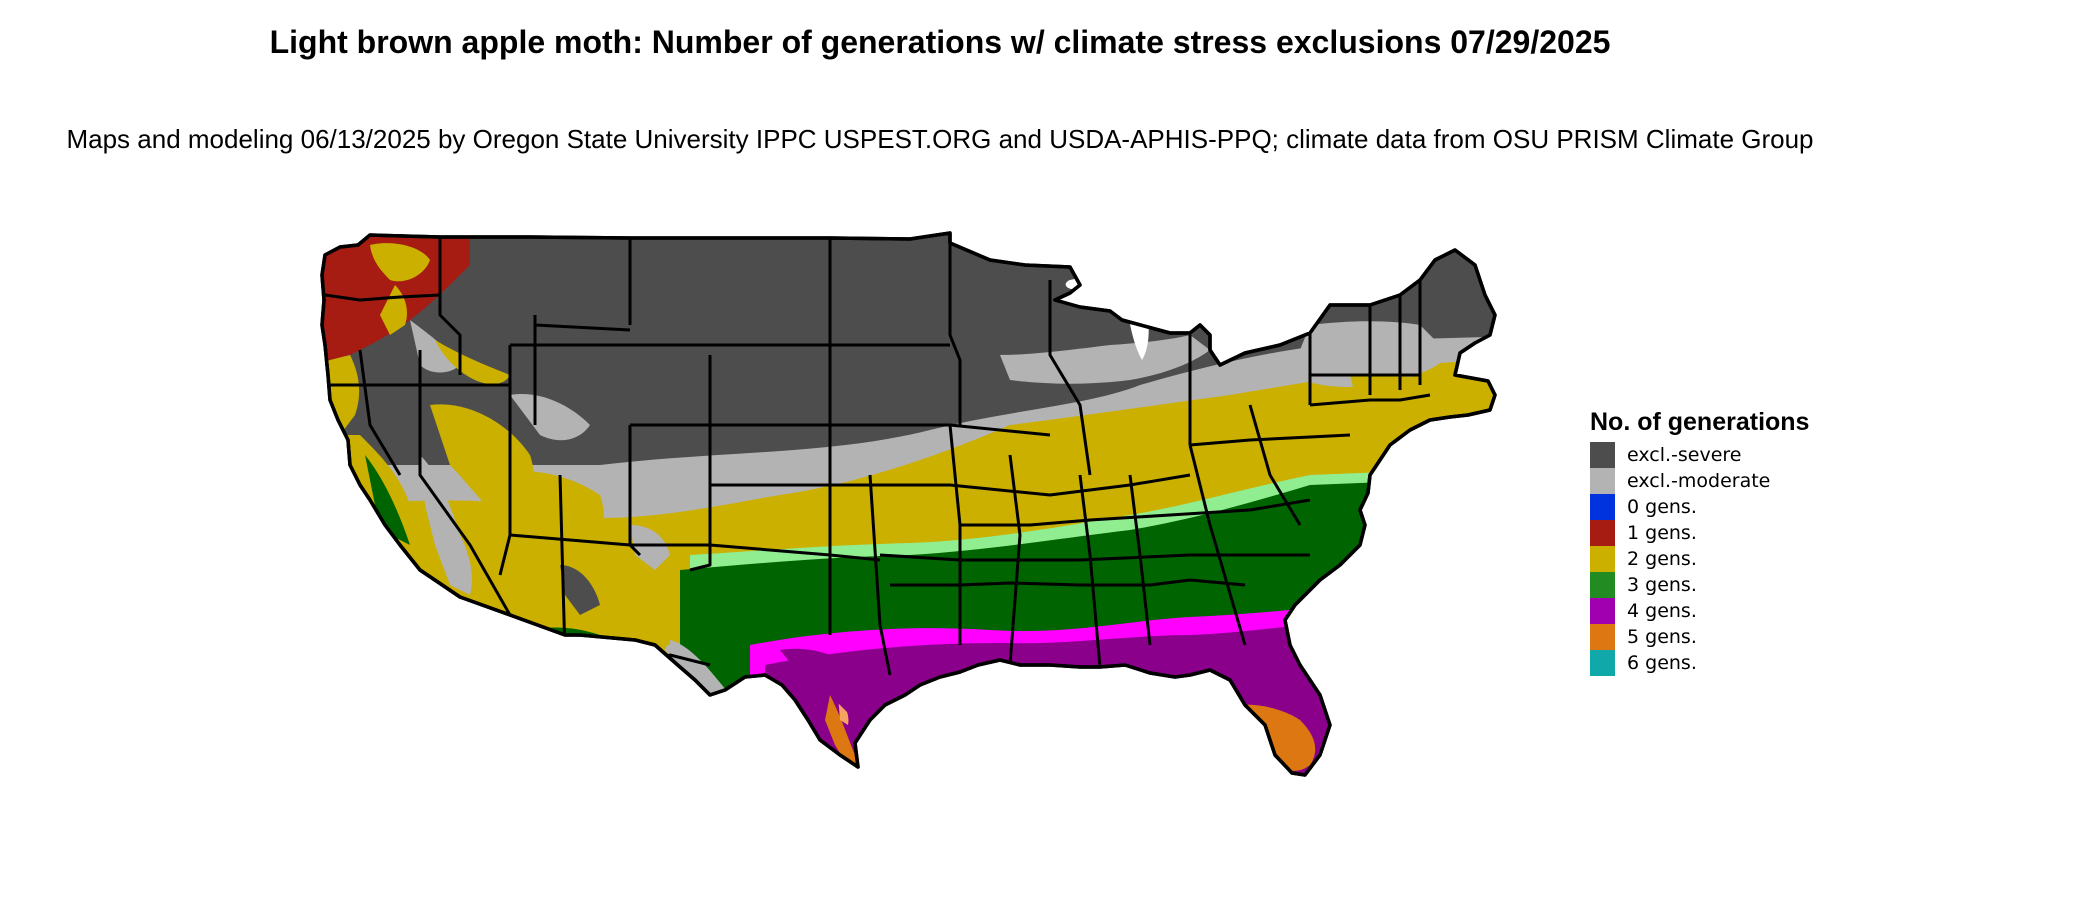 The image size is (2100, 905). Describe the element at coordinates (1662, 663) in the screenshot. I see `legend-label: 6 gens.` at that location.